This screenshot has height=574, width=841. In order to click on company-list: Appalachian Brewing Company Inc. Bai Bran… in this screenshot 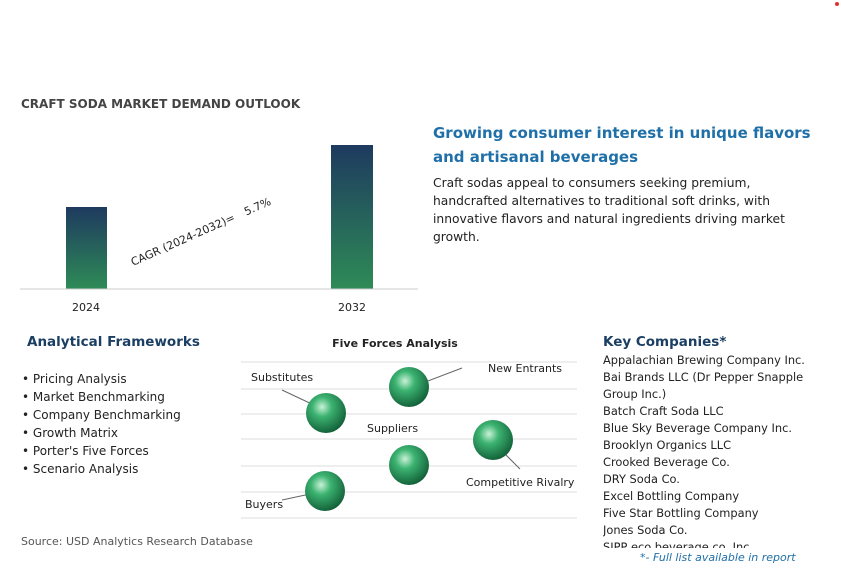, I will do `click(708, 450)`.